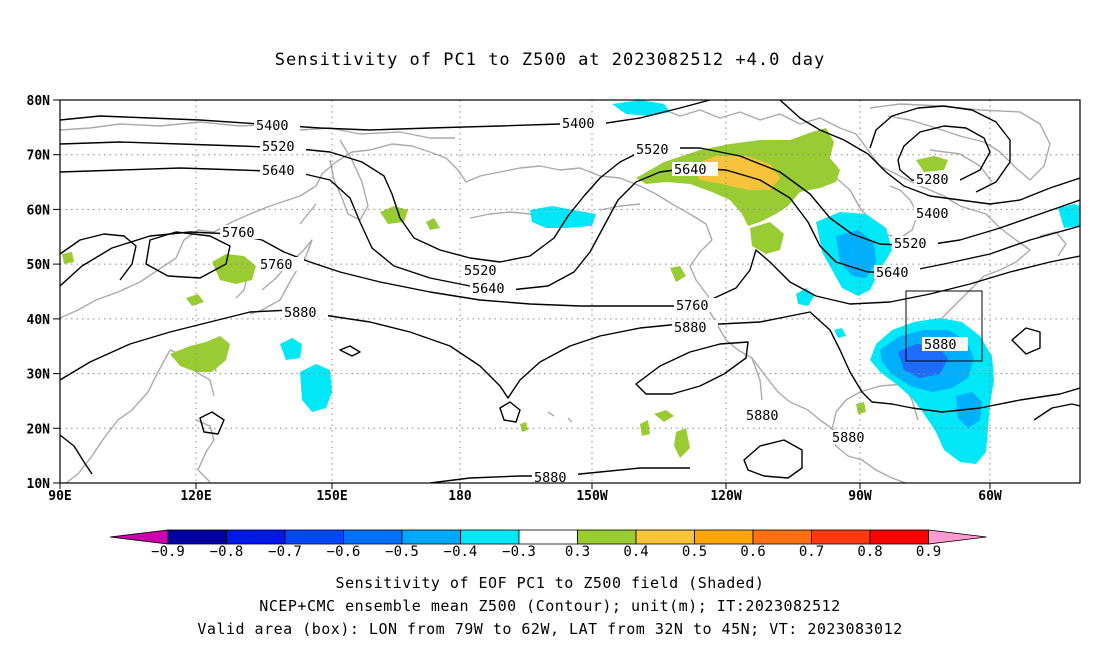  What do you see at coordinates (39, 210) in the screenshot?
I see `lat-label: 60N` at bounding box center [39, 210].